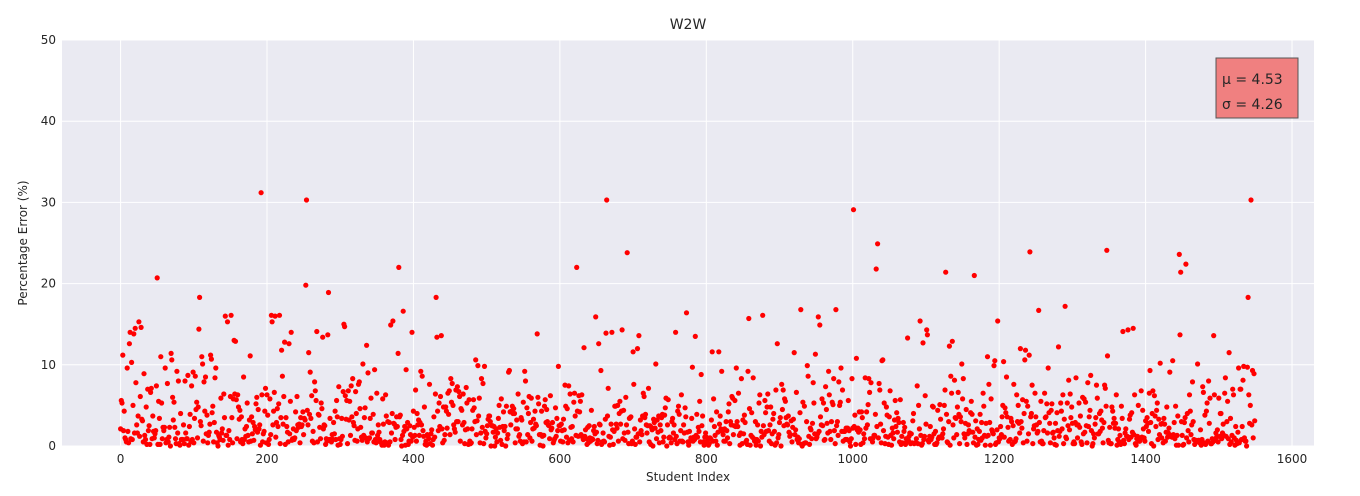  I want to click on x-tick-label: 1600, so click(1292, 459).